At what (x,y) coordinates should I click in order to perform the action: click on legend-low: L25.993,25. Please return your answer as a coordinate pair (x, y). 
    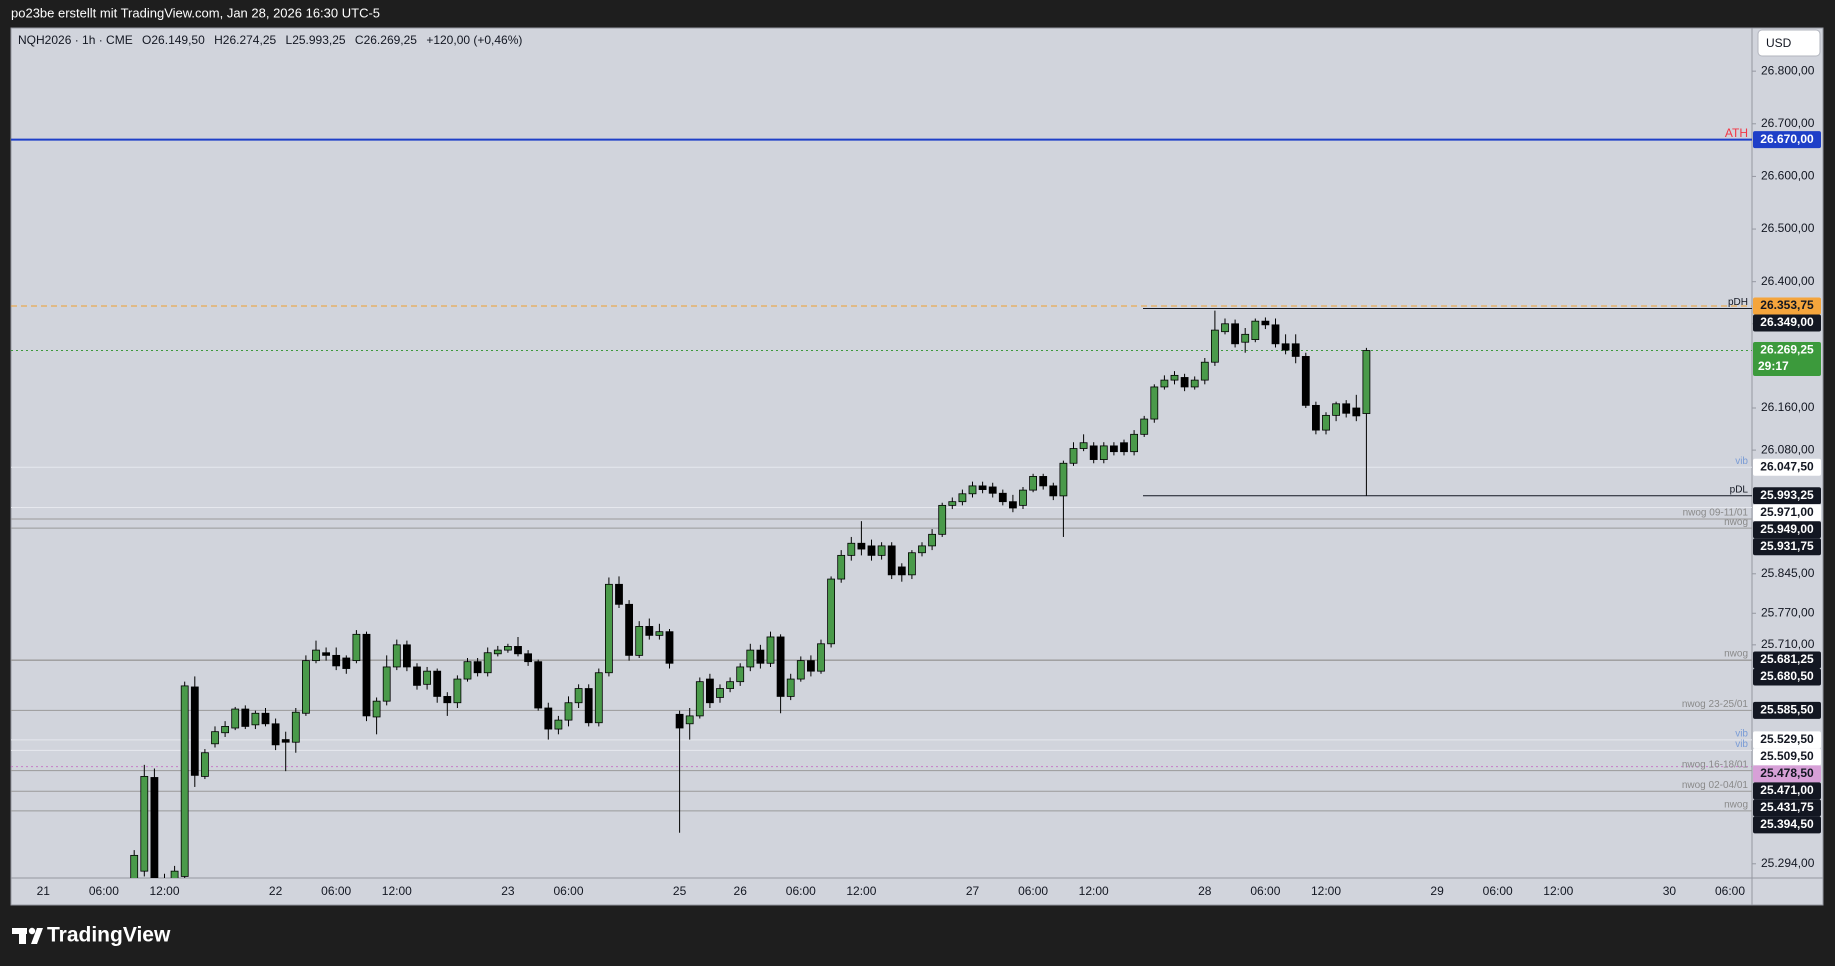
    Looking at the image, I should click on (316, 40).